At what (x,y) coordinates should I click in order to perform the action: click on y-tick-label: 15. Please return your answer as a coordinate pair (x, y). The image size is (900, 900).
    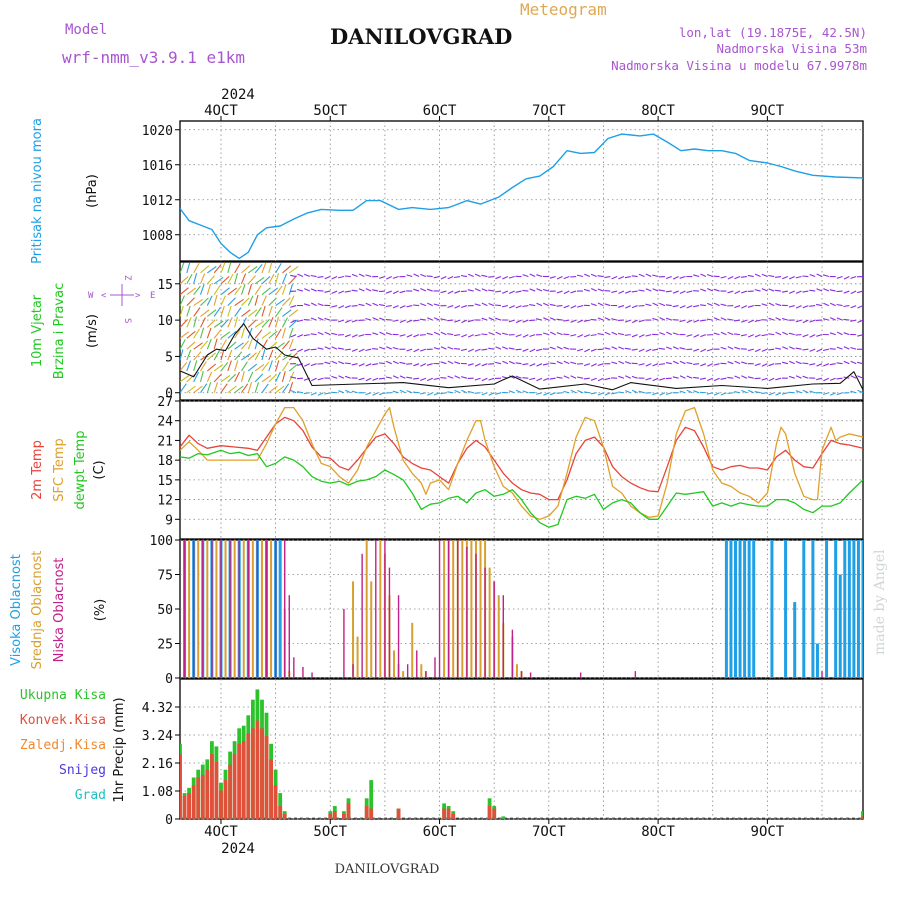
    Looking at the image, I should click on (165, 481).